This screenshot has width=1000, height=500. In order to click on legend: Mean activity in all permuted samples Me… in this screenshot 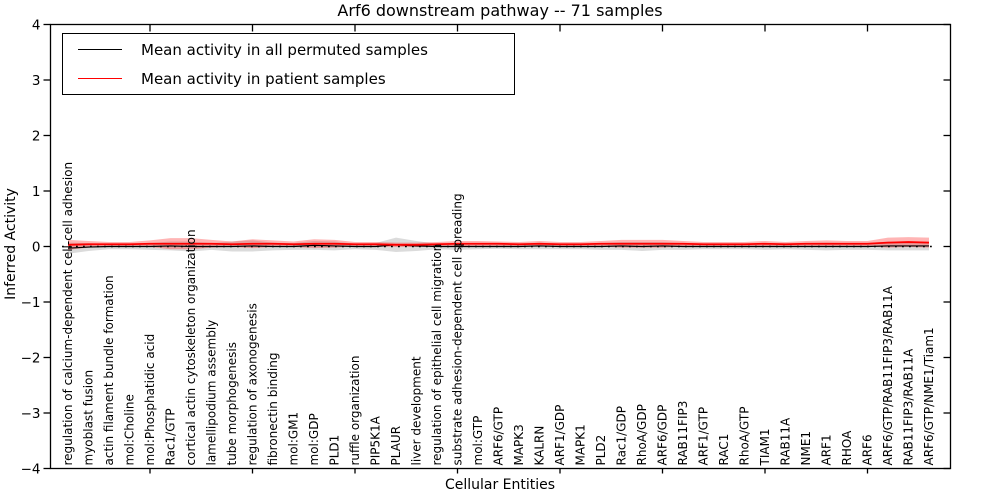, I will do `click(288, 64)`.